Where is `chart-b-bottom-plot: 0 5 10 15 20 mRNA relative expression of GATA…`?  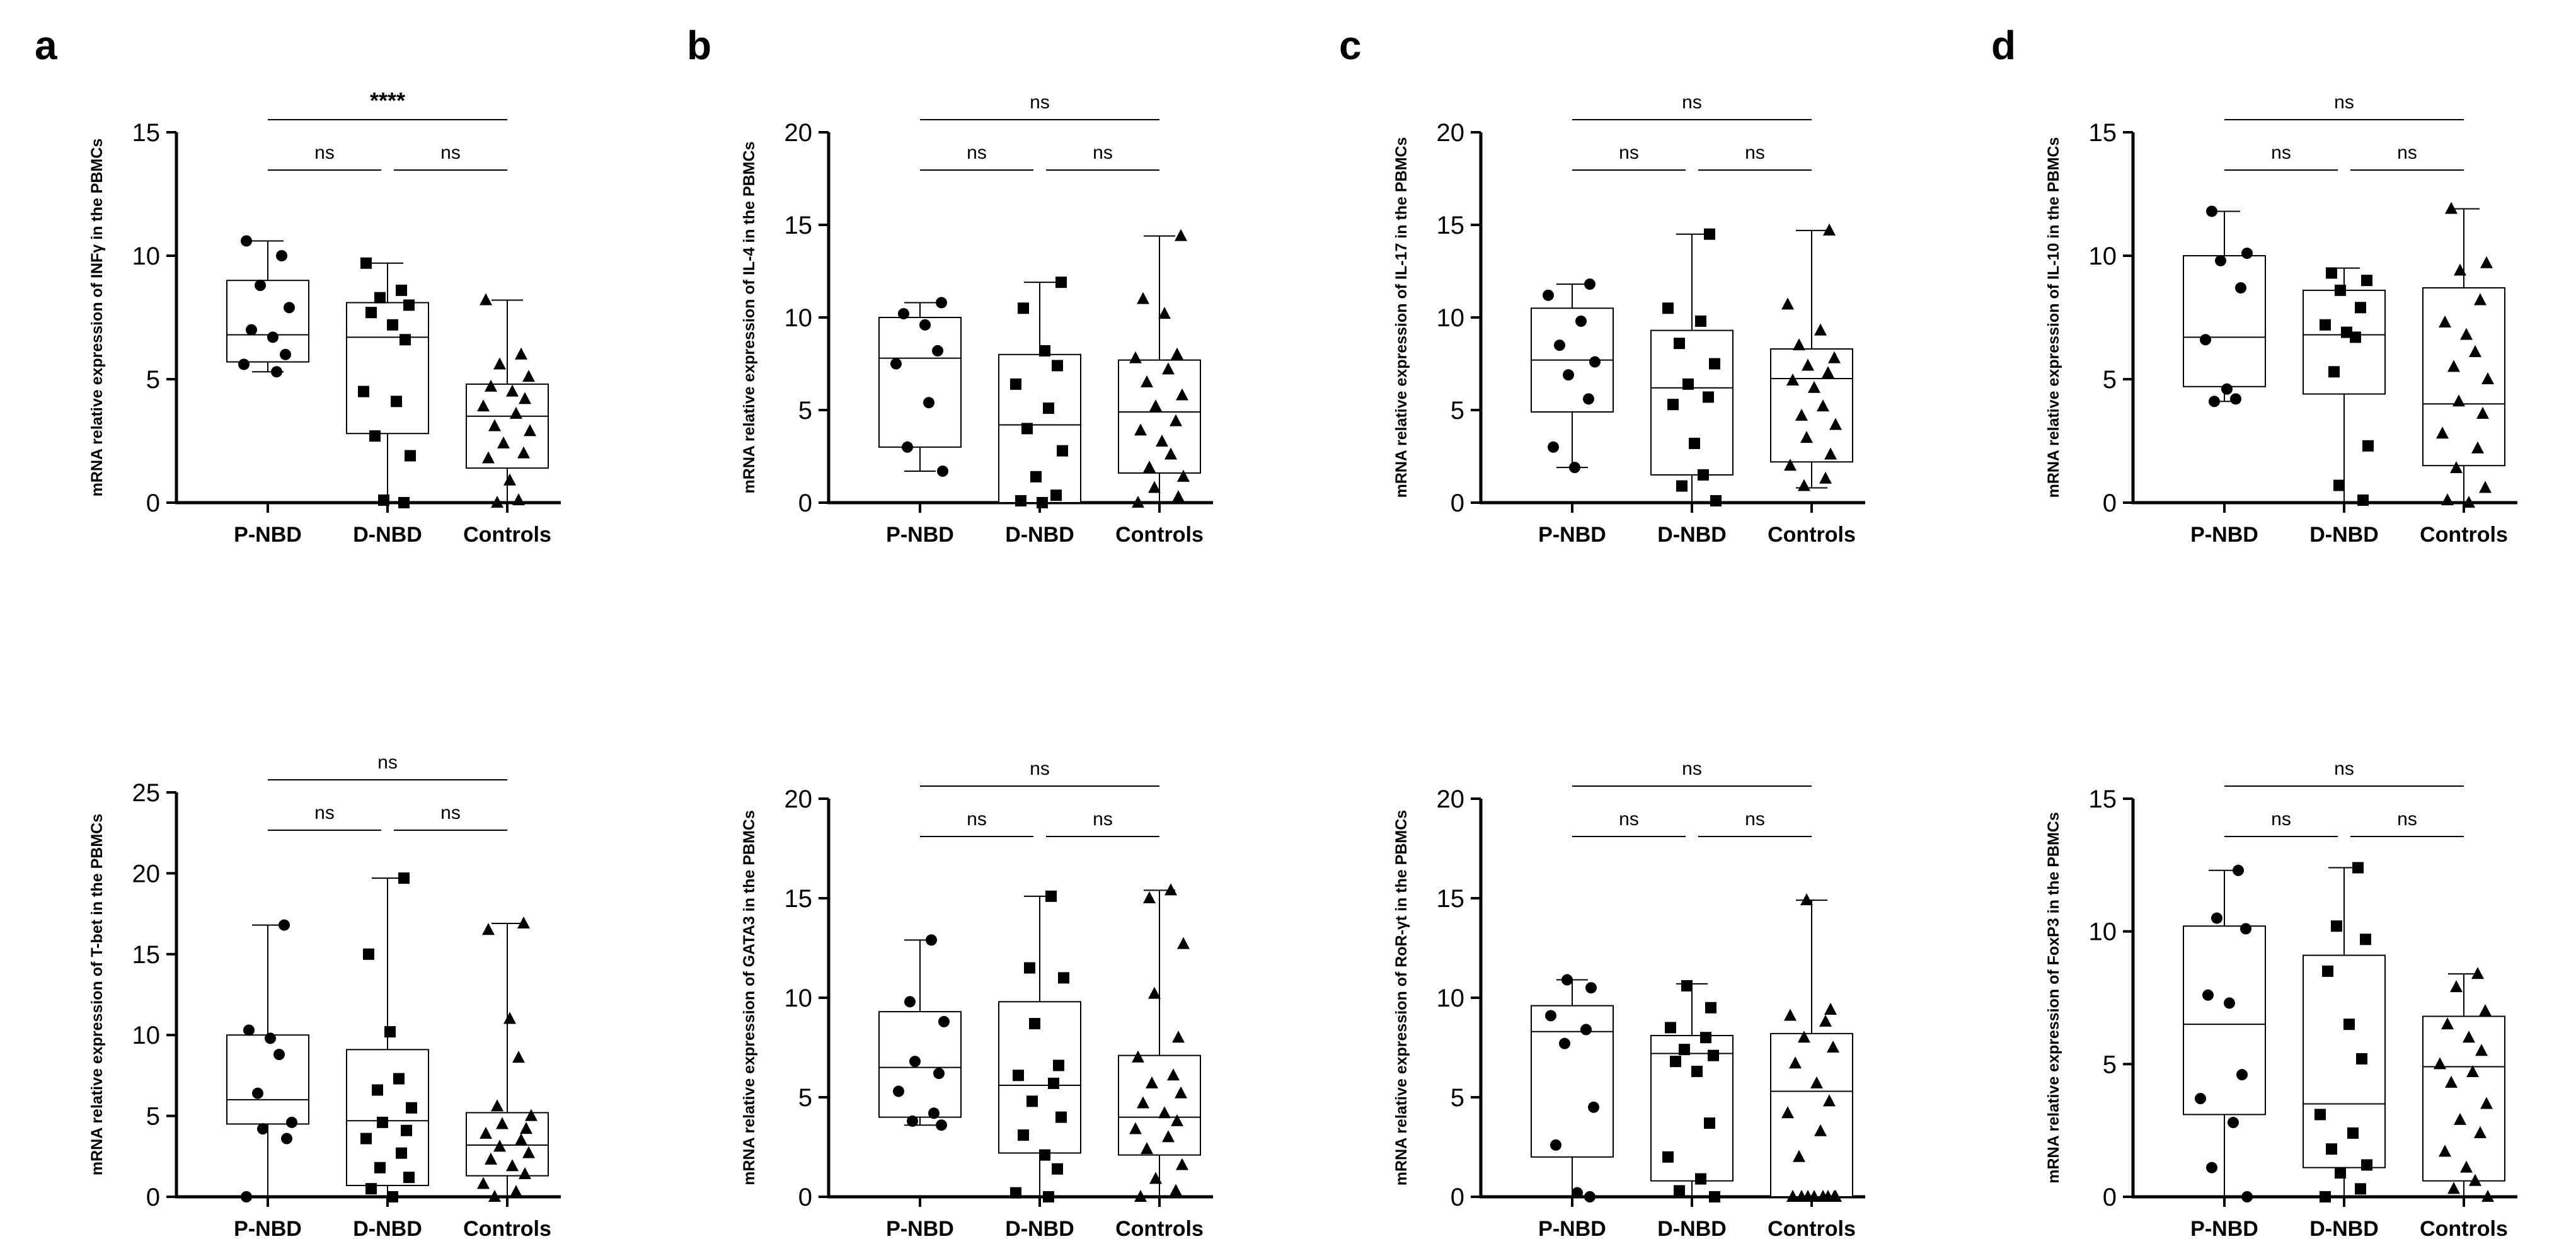
chart-b-bottom-plot: 0 5 10 15 20 mRNA relative expression of GATA… is located at coordinates (976, 998).